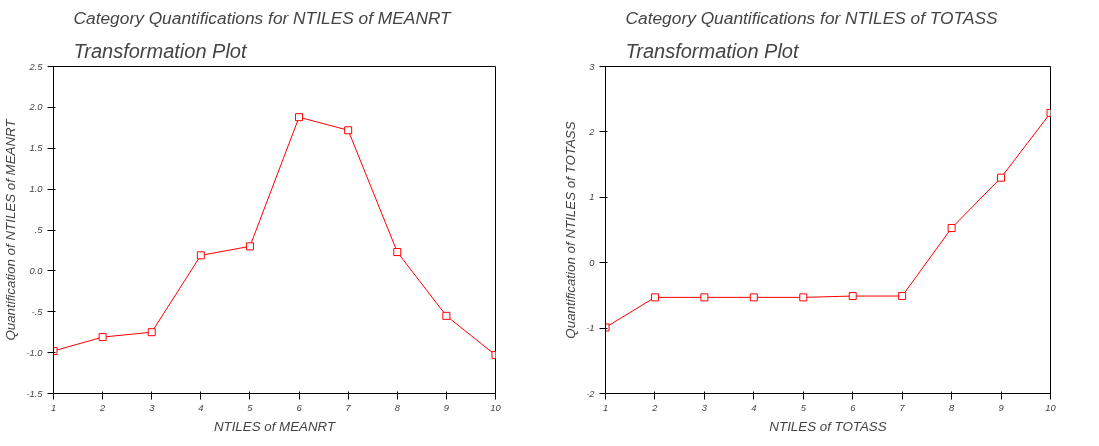  I want to click on y-tick-label: -1.0, so click(35, 352).